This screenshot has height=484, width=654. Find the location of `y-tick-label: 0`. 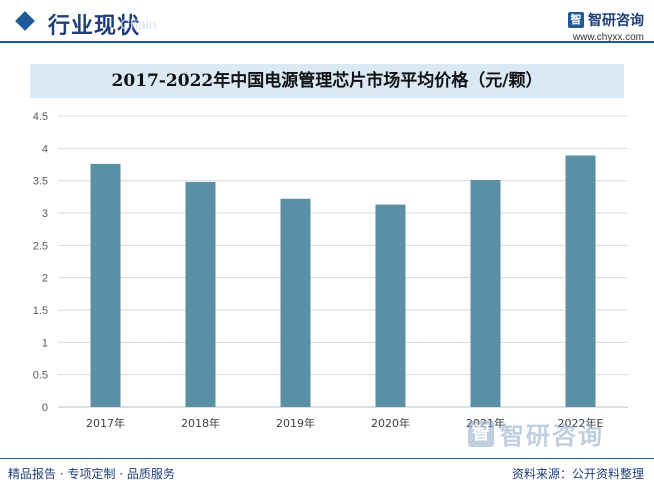

y-tick-label: 0 is located at coordinates (45, 408).